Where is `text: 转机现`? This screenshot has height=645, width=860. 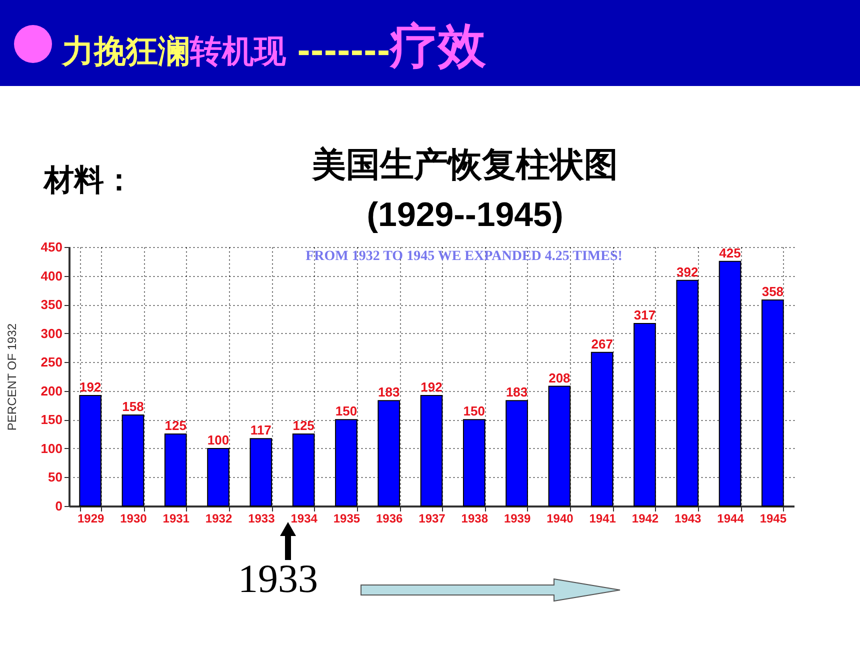
text: 转机现 is located at coordinates (238, 51).